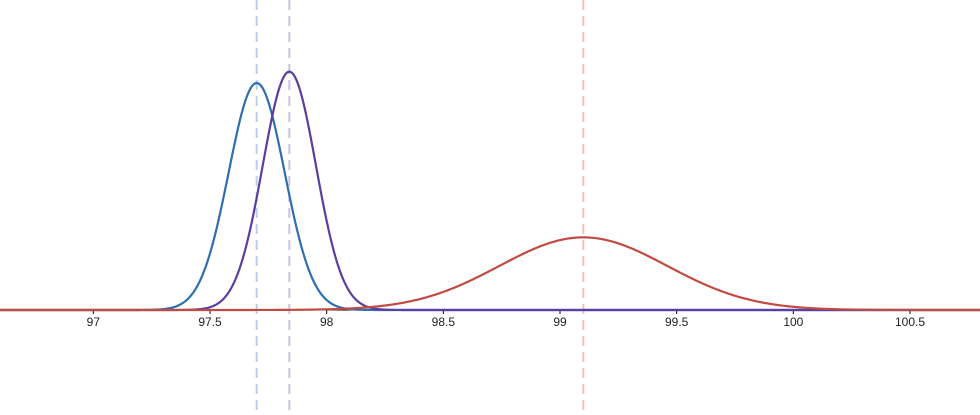 The height and width of the screenshot is (415, 980). What do you see at coordinates (94, 322) in the screenshot?
I see `x-tick-label: 97` at bounding box center [94, 322].